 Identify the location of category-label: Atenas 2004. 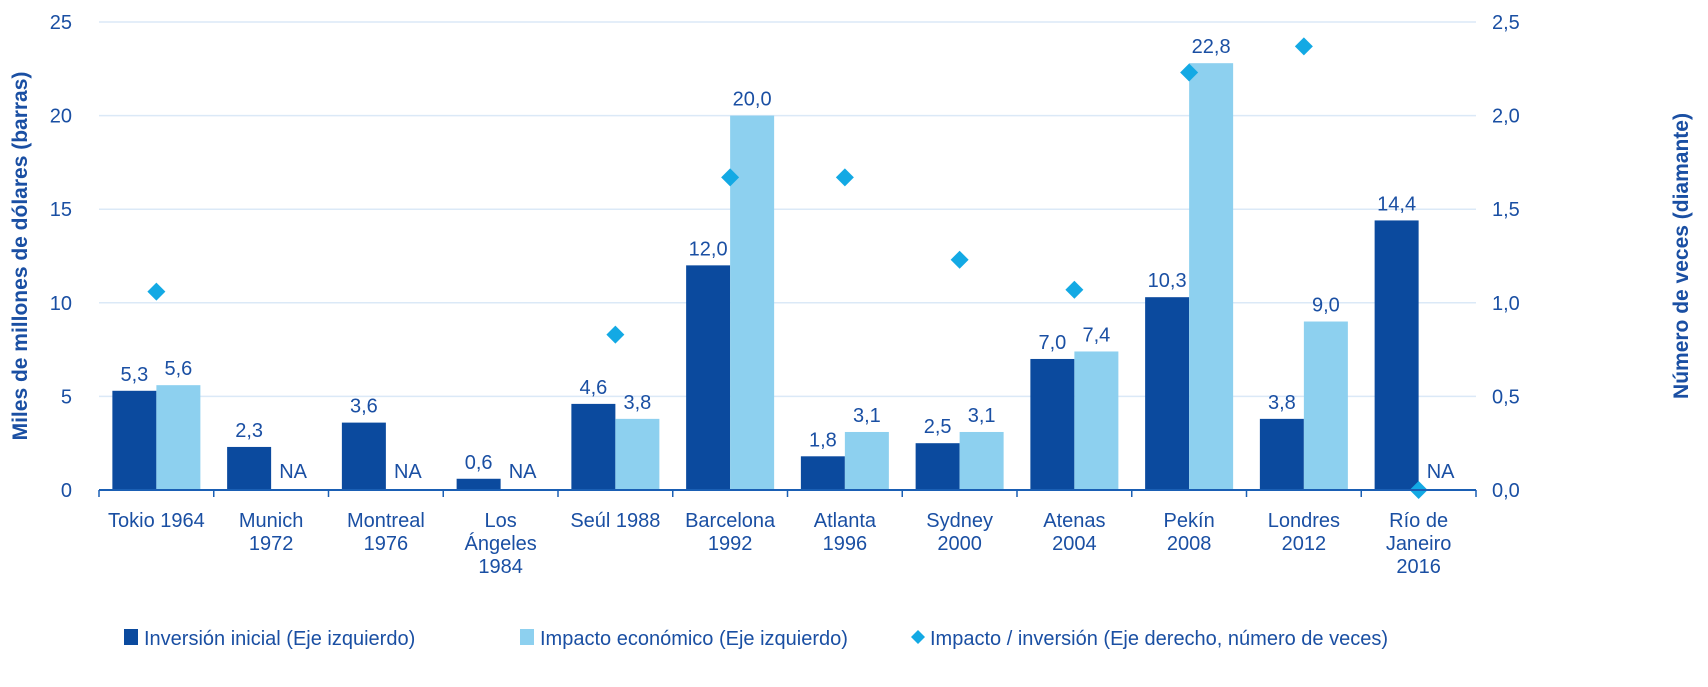
(1074, 532).